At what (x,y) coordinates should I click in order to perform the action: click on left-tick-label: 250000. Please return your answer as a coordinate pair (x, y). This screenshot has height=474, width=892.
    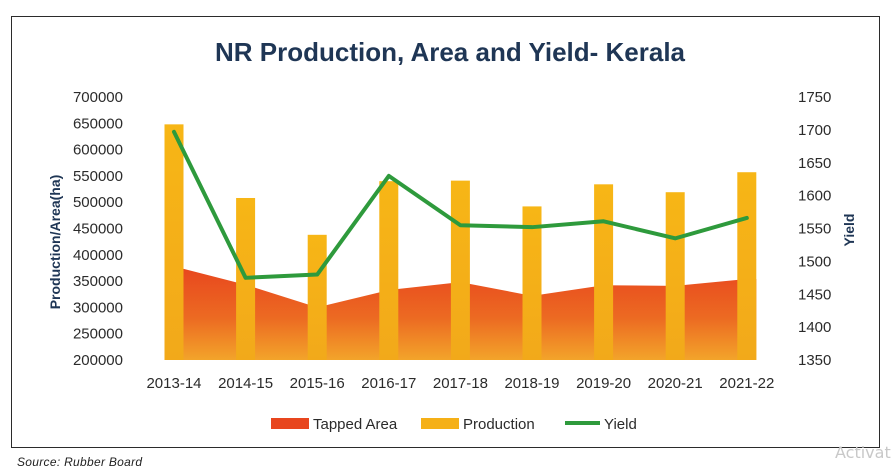
    Looking at the image, I should click on (98, 334).